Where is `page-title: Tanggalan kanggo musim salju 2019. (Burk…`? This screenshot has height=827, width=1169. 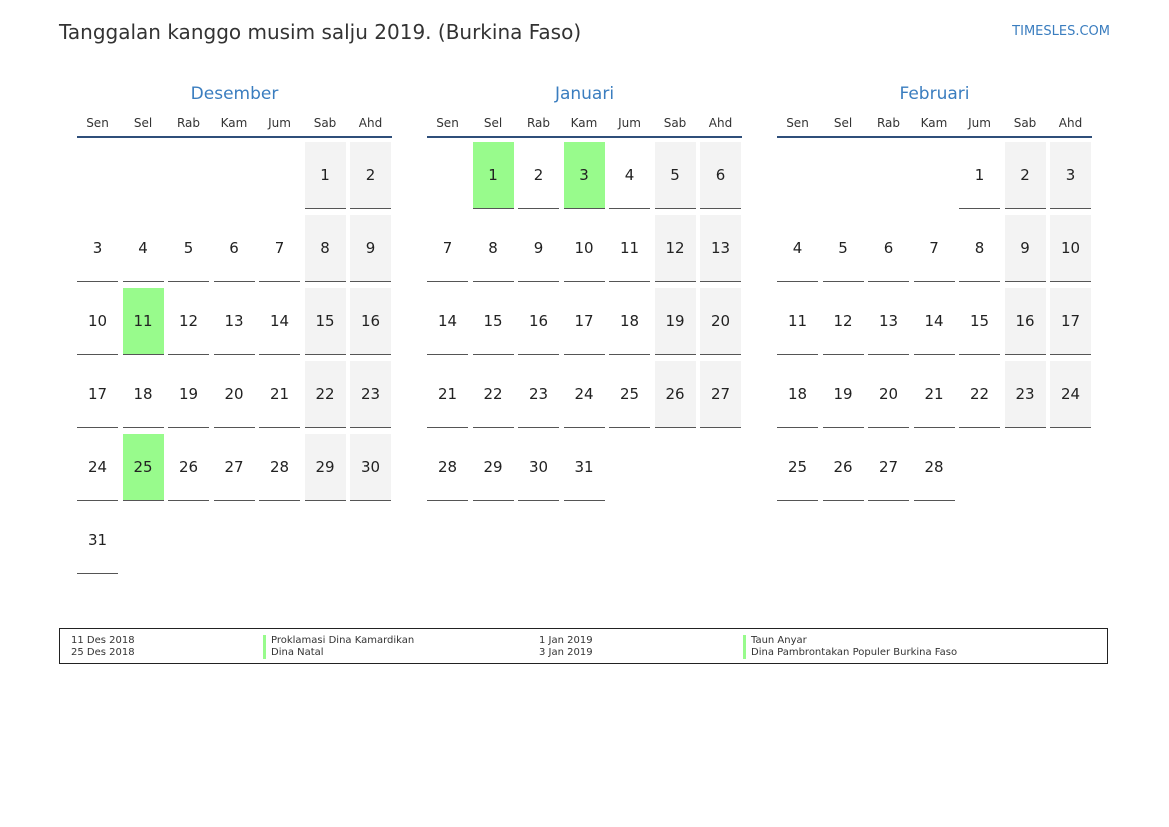
page-title: Tanggalan kanggo musim salju 2019. (Burk… is located at coordinates (320, 32).